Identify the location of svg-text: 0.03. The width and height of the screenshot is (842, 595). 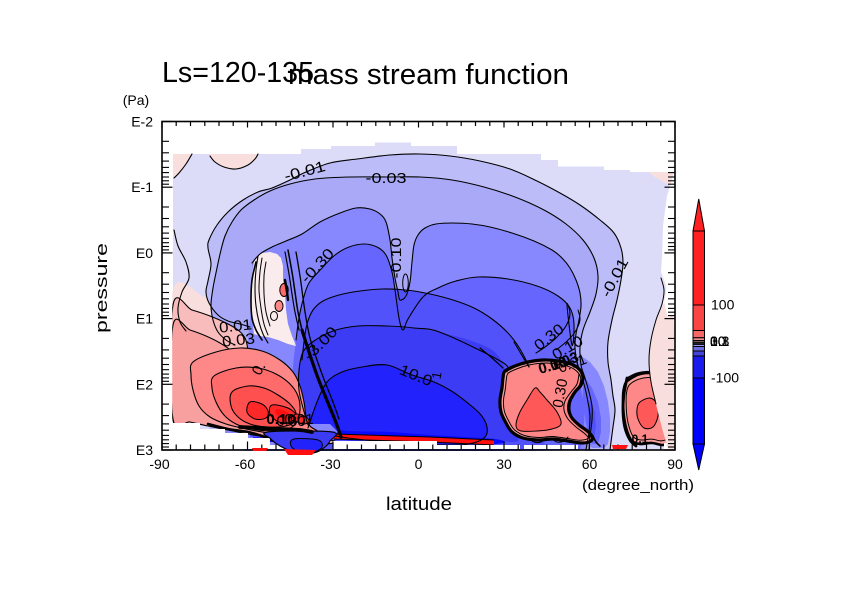
(238, 340).